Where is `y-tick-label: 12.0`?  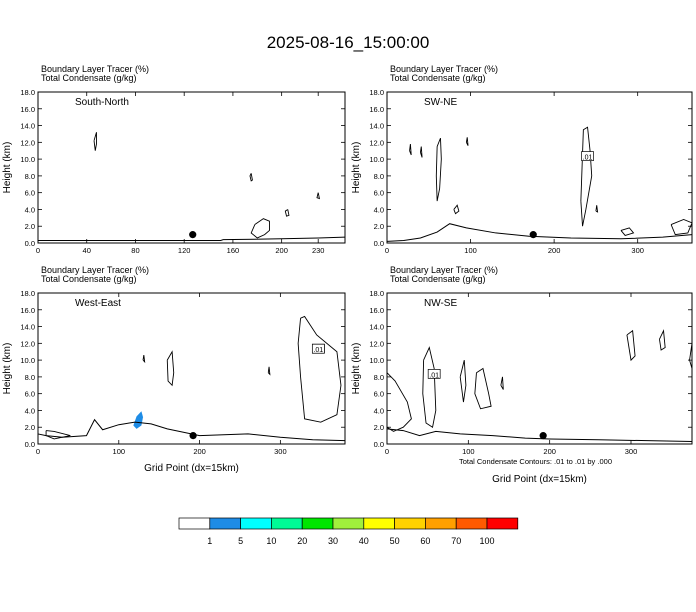
y-tick-label: 12.0 is located at coordinates (27, 142).